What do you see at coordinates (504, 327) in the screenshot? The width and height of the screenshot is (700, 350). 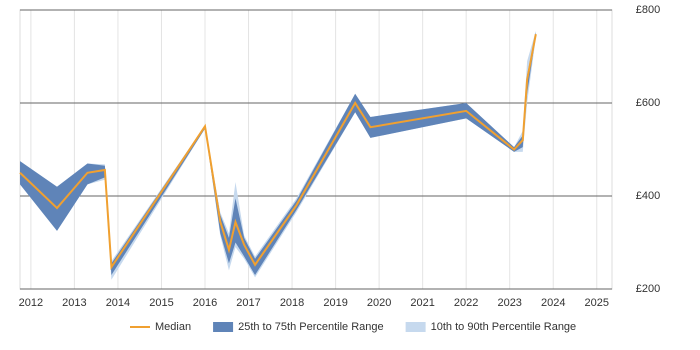 I see `legend-label: 10th to 90th Percentile Range` at bounding box center [504, 327].